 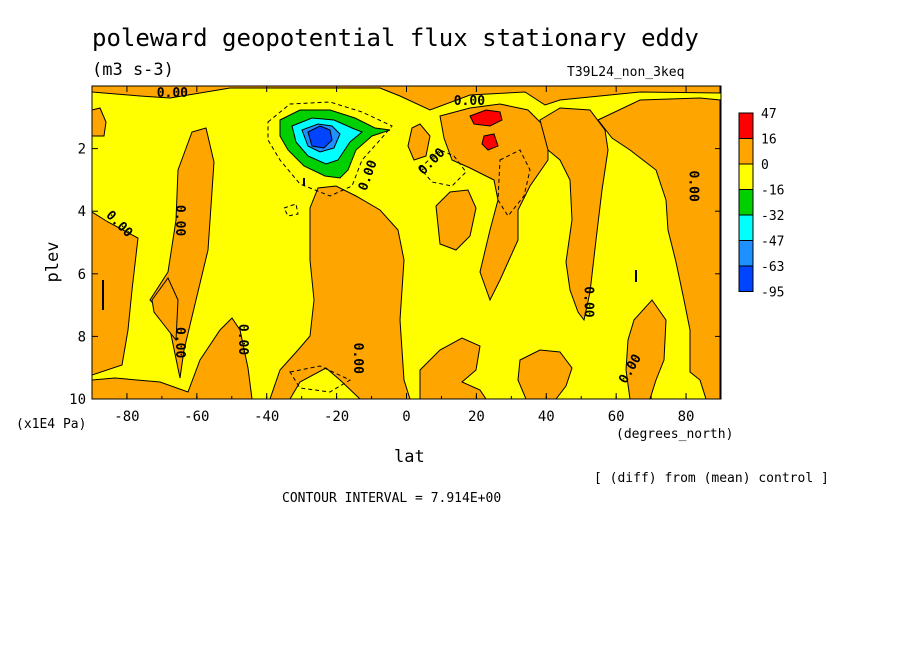 What do you see at coordinates (406, 417) in the screenshot?
I see `x-tick-label: 0` at bounding box center [406, 417].